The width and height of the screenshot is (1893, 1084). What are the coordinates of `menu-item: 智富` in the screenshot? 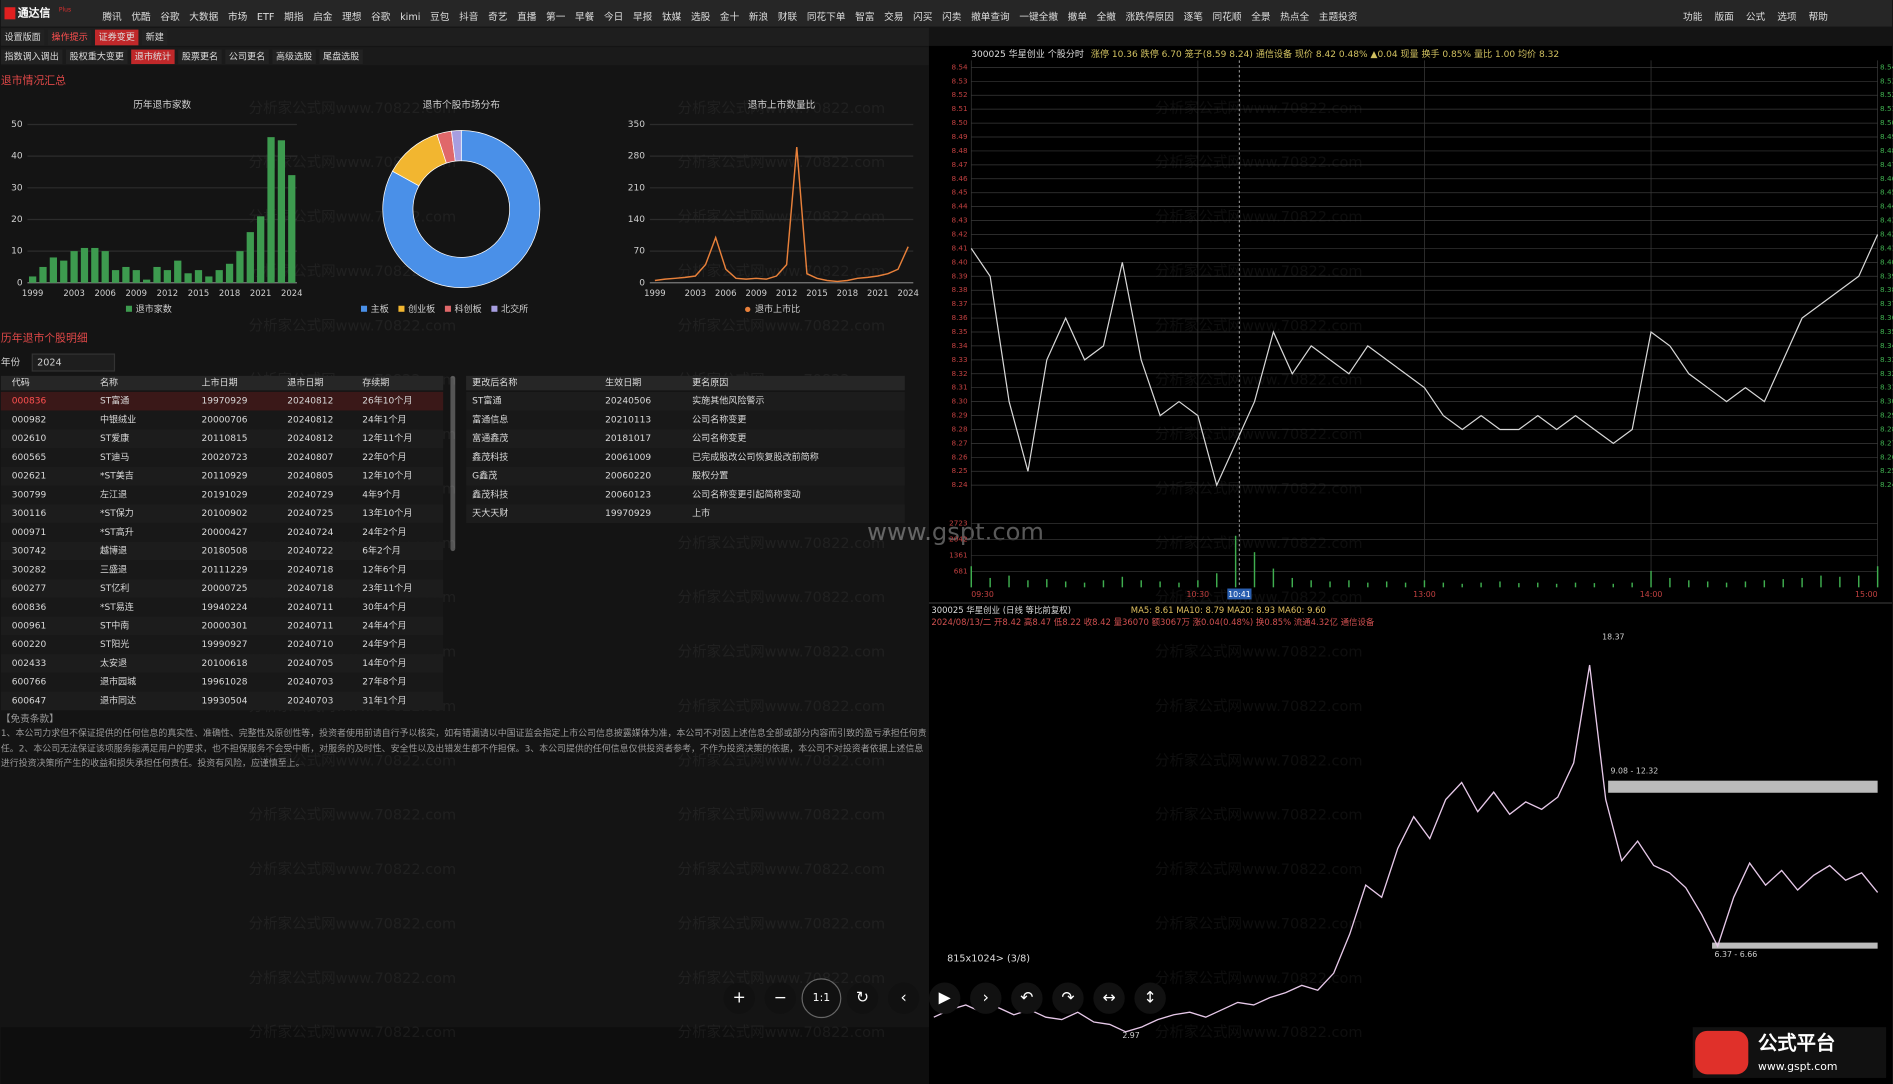 It's located at (864, 17).